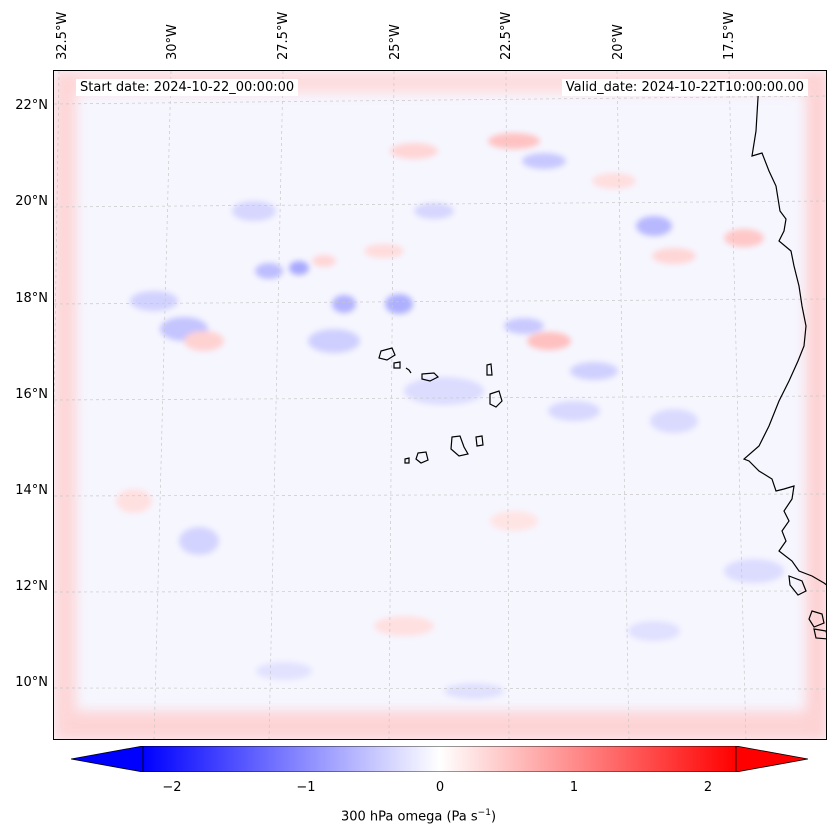 This screenshot has height=839, width=837. What do you see at coordinates (409, 817) in the screenshot?
I see `colorbar-label-text: 300 hPa omega (Pa s` at bounding box center [409, 817].